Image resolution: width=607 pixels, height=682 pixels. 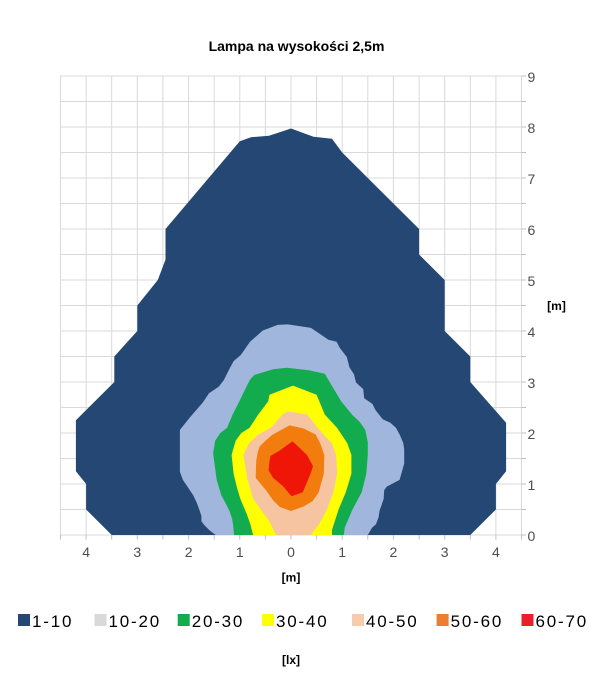 What do you see at coordinates (532, 179) in the screenshot?
I see `svg-text: 7` at bounding box center [532, 179].